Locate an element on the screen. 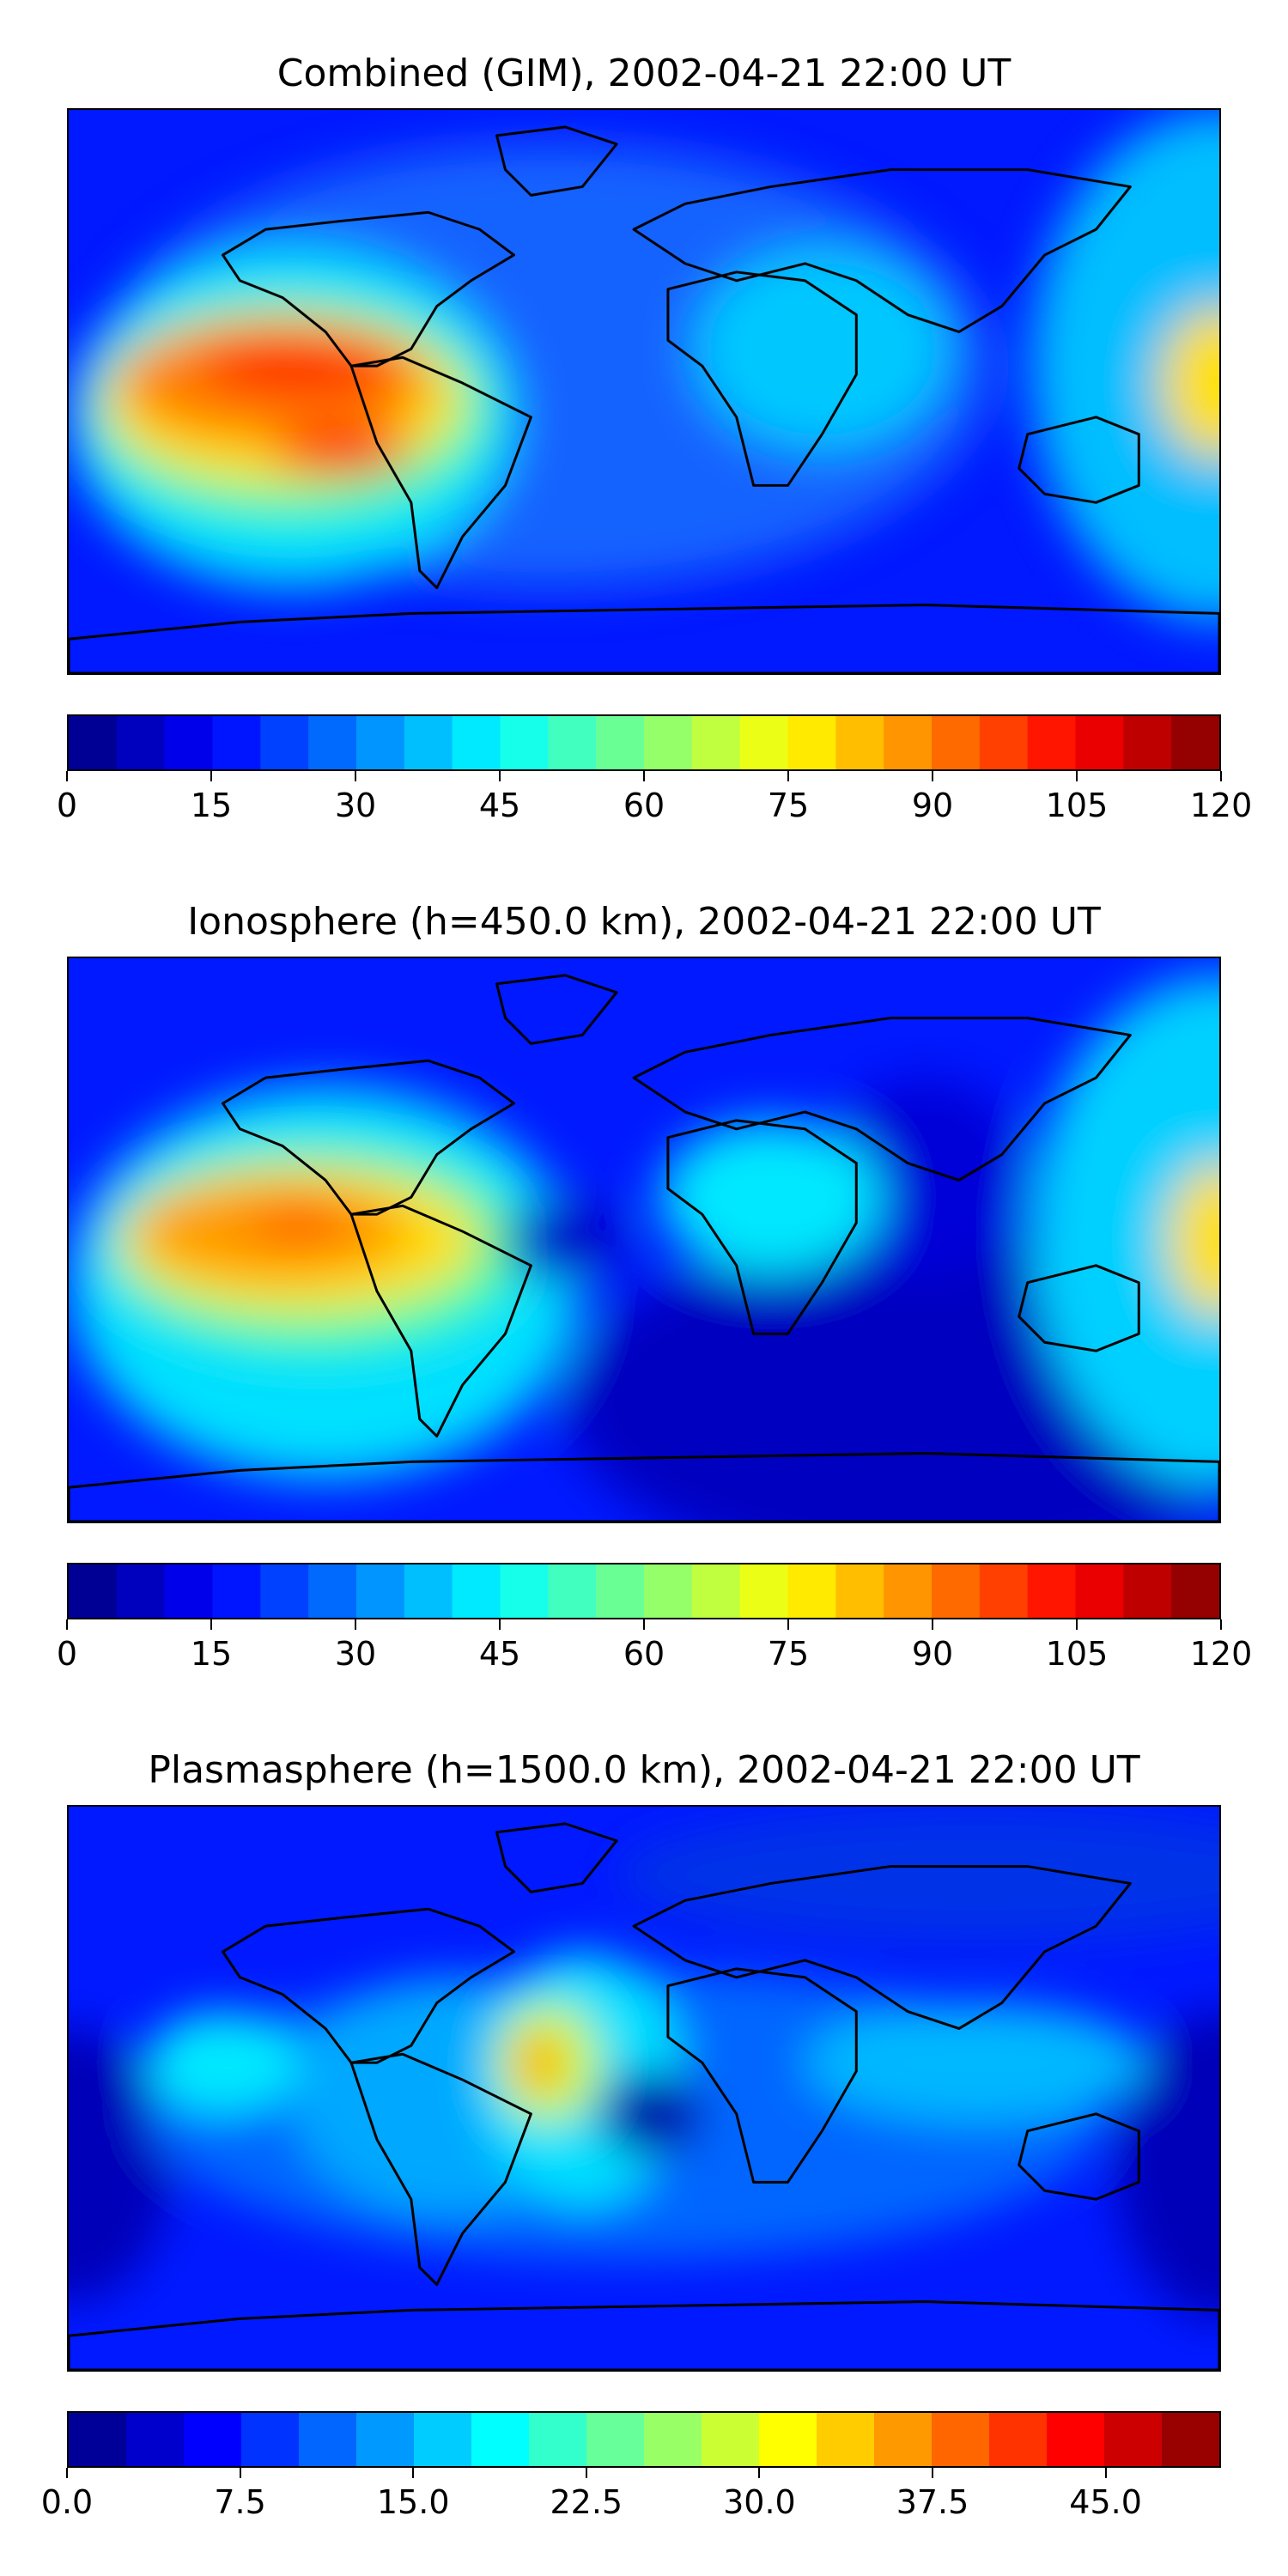  panel-1-colorbar is located at coordinates (644, 742).